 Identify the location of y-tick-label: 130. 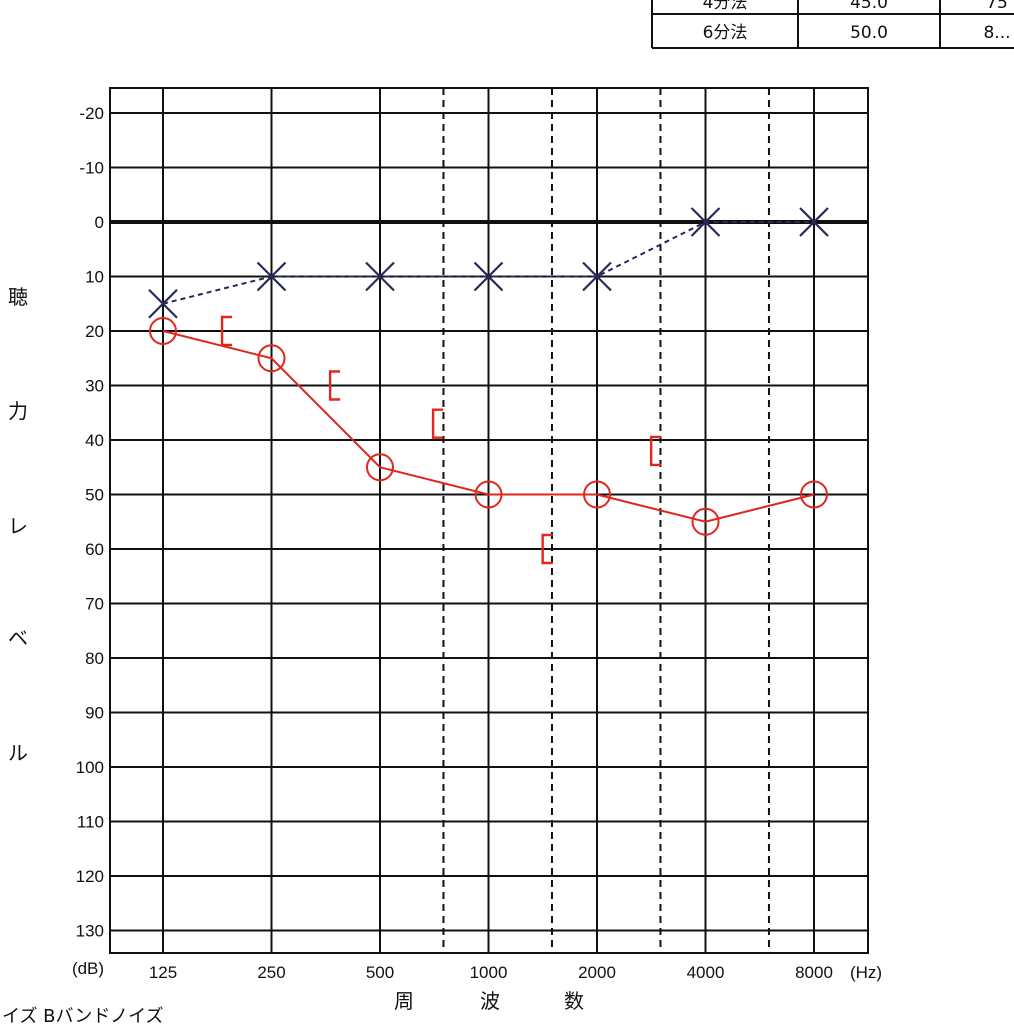
(90, 931).